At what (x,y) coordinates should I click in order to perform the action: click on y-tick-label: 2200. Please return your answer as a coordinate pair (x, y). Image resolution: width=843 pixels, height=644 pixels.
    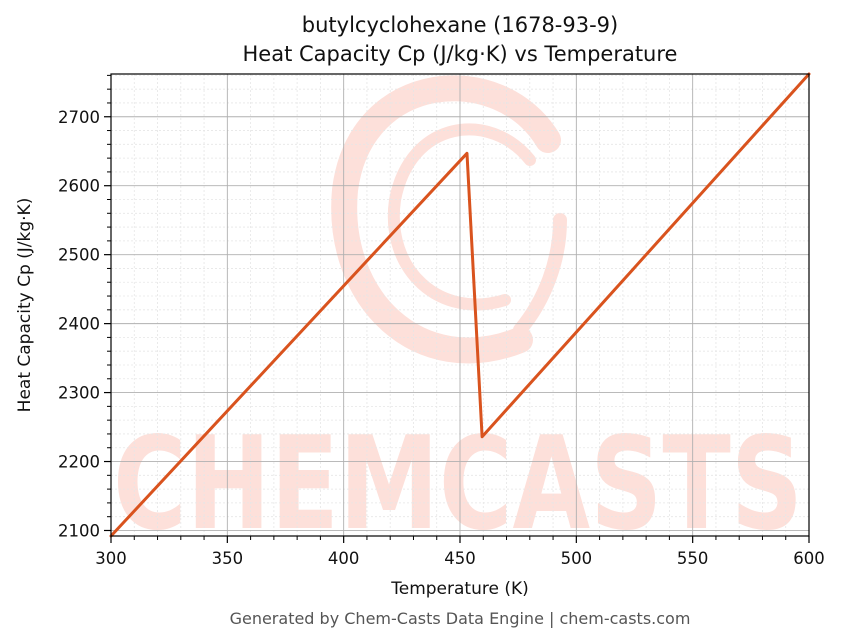
    Looking at the image, I should click on (79, 462).